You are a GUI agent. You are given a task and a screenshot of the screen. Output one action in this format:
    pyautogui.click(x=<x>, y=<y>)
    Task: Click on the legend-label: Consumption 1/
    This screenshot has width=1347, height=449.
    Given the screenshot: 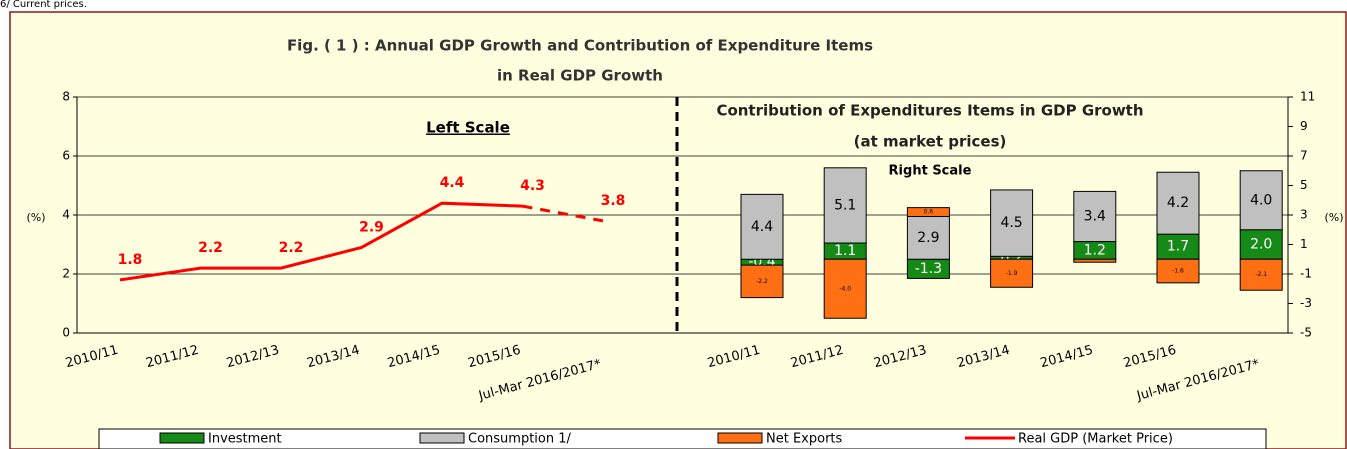 What is the action you would take?
    pyautogui.click(x=520, y=439)
    